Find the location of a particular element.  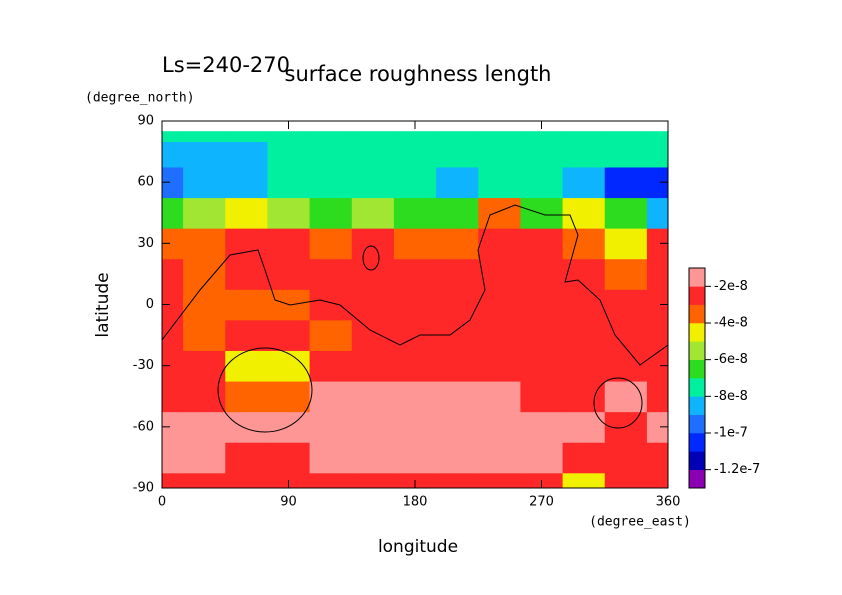

colorbar: -1.2e-7 -1e-7 -8e-8 -6e-8 -4e-8 -2e-8 is located at coordinates (724, 378).